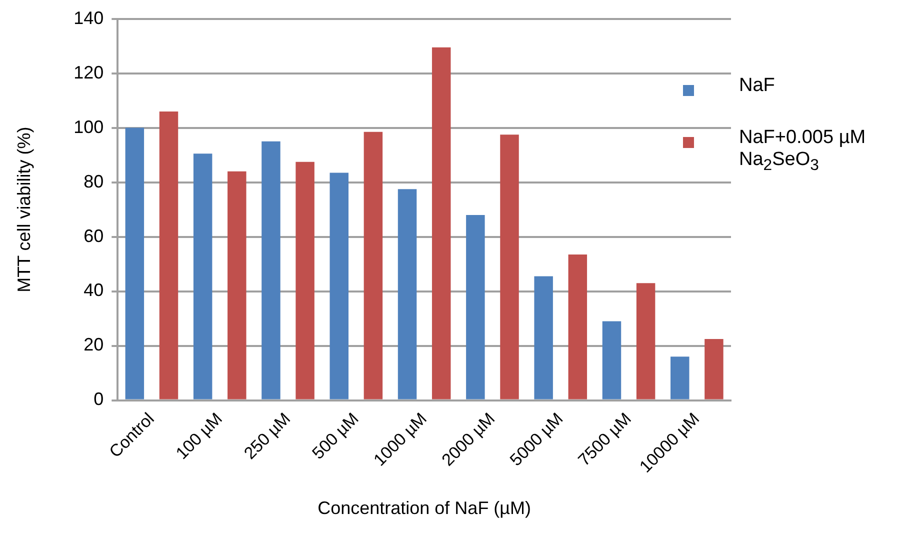 Image resolution: width=906 pixels, height=534 pixels. What do you see at coordinates (89, 72) in the screenshot?
I see `y-tick-label: 120` at bounding box center [89, 72].